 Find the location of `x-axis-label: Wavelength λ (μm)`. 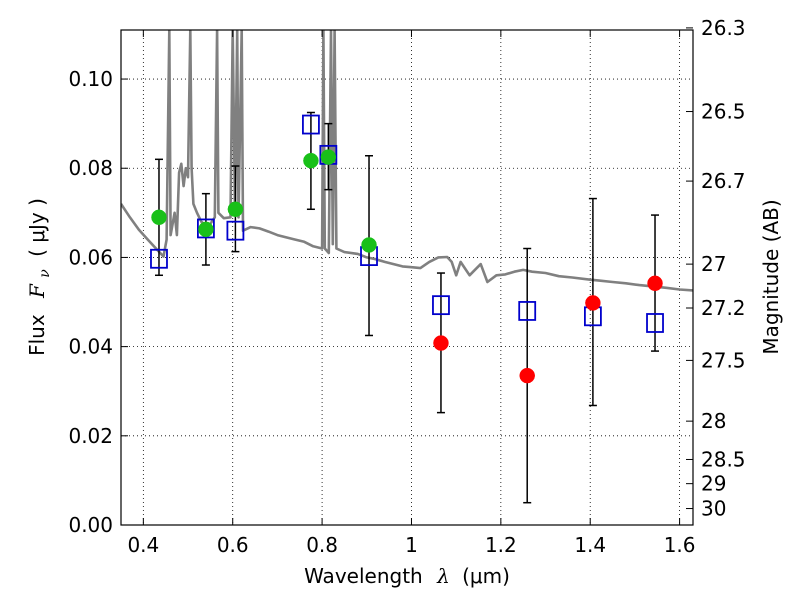

x-axis-label: Wavelength λ (μm) is located at coordinates (407, 576).